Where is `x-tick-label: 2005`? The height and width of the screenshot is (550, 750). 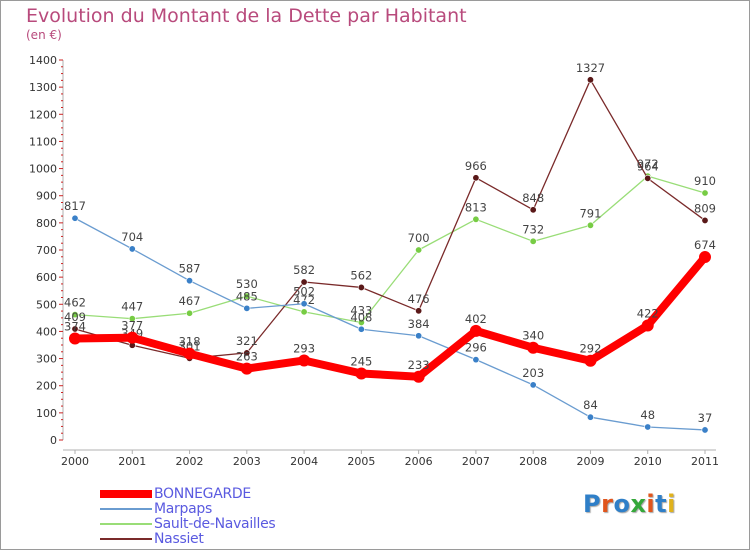 x-tick-label: 2005 is located at coordinates (361, 461).